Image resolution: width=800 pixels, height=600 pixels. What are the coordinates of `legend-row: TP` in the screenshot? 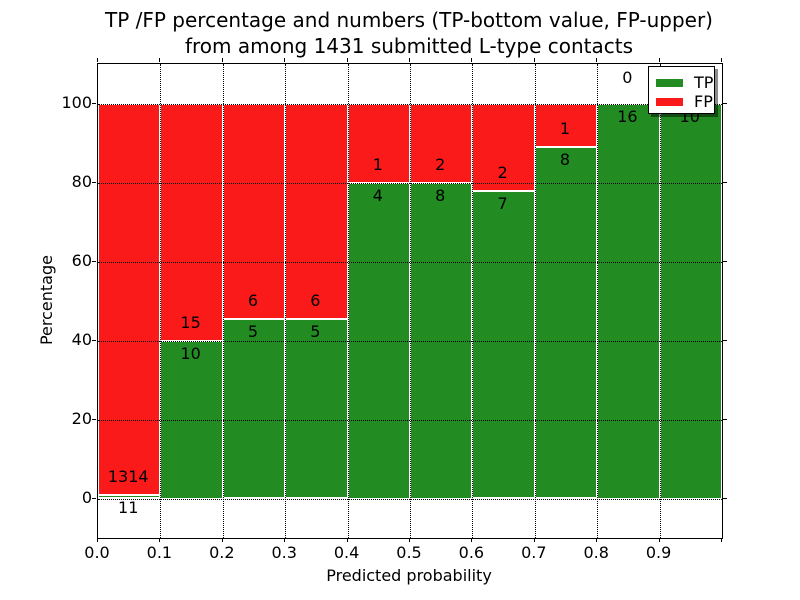 It's located at (685, 82).